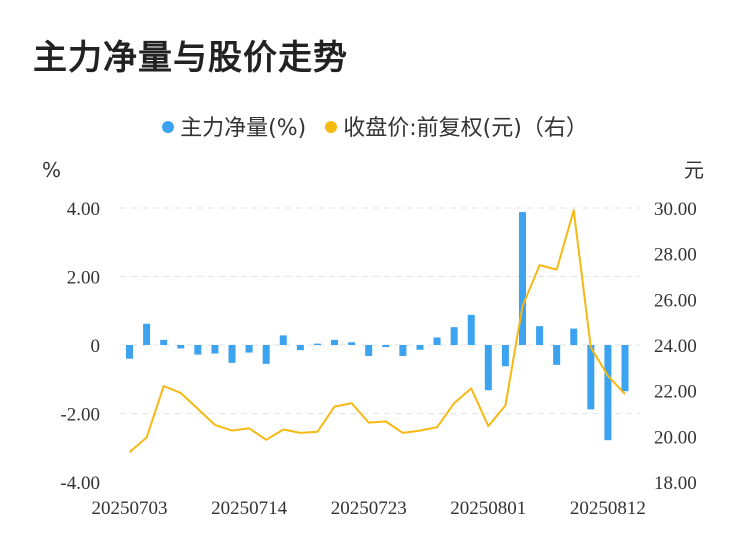 This screenshot has height=558, width=750. I want to click on left-tick-label: -4.00, so click(80, 483).